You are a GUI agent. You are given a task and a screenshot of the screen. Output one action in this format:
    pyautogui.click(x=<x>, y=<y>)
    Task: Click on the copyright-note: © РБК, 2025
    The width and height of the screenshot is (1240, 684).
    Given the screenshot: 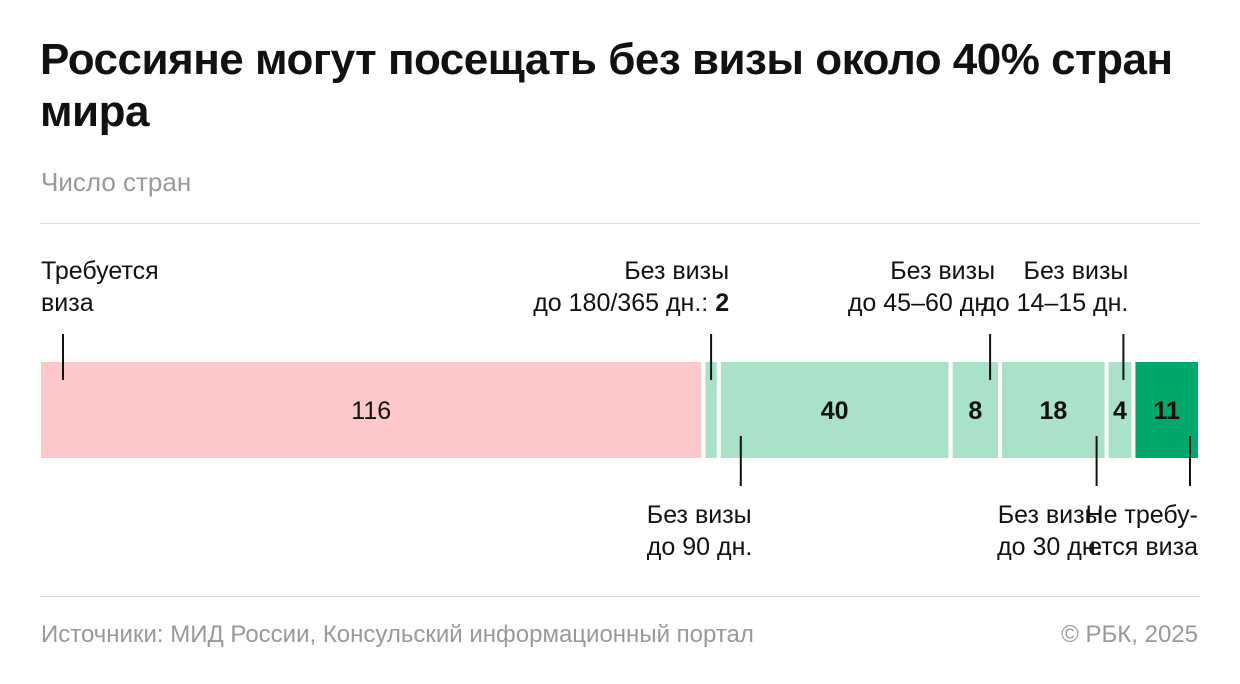 What is the action you would take?
    pyautogui.click(x=1129, y=634)
    